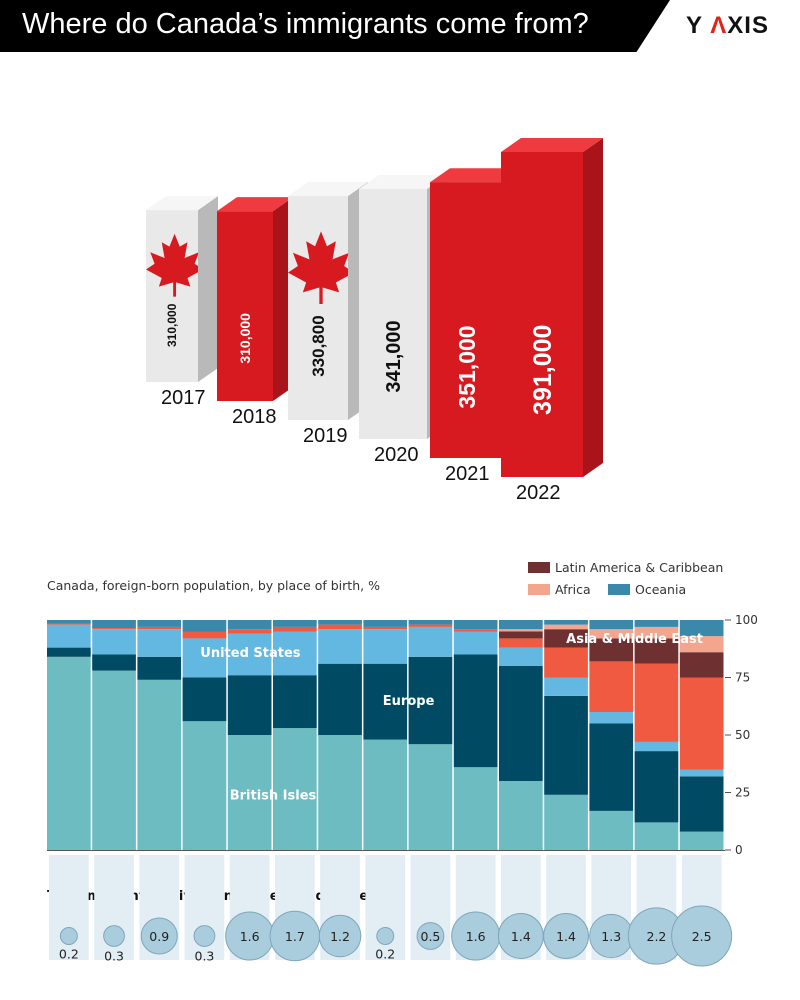  I want to click on bubble-label: 1.6, so click(476, 936).